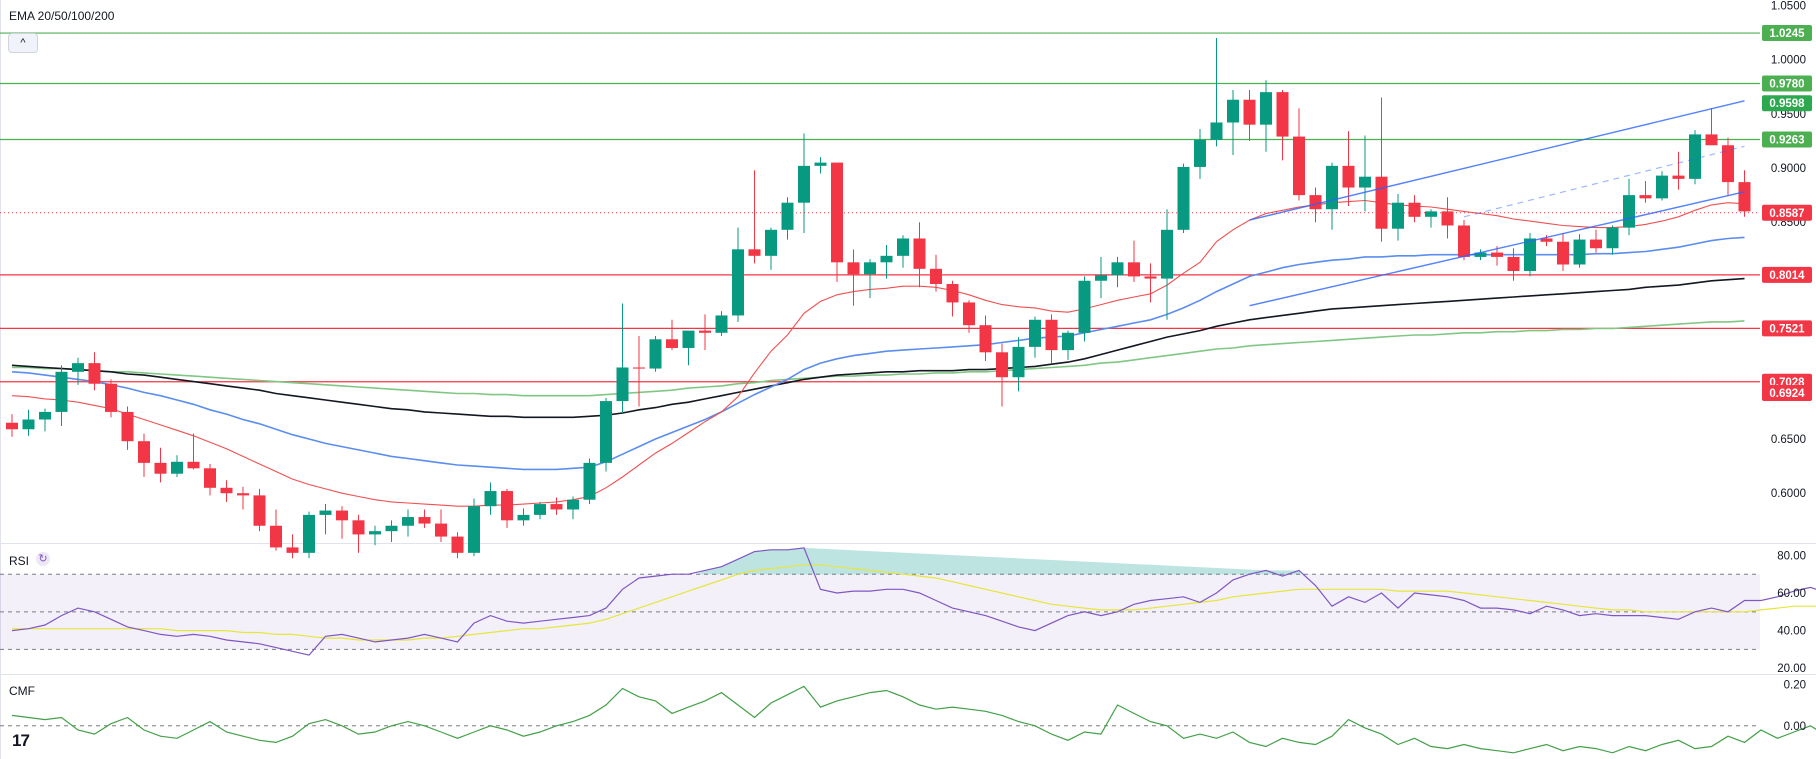  I want to click on indicator-legend: EMA 20/50/100/200, so click(62, 16).